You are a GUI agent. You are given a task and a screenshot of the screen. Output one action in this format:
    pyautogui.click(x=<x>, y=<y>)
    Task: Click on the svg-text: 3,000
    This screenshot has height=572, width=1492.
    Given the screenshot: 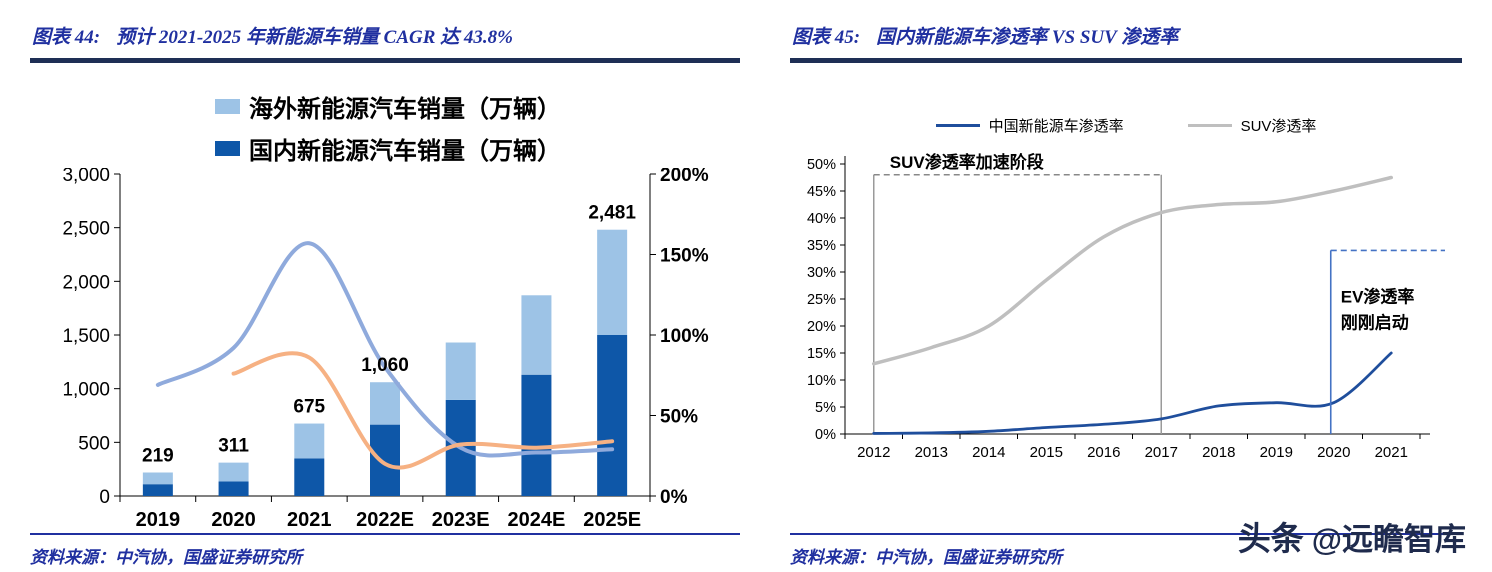 What is the action you would take?
    pyautogui.click(x=86, y=177)
    